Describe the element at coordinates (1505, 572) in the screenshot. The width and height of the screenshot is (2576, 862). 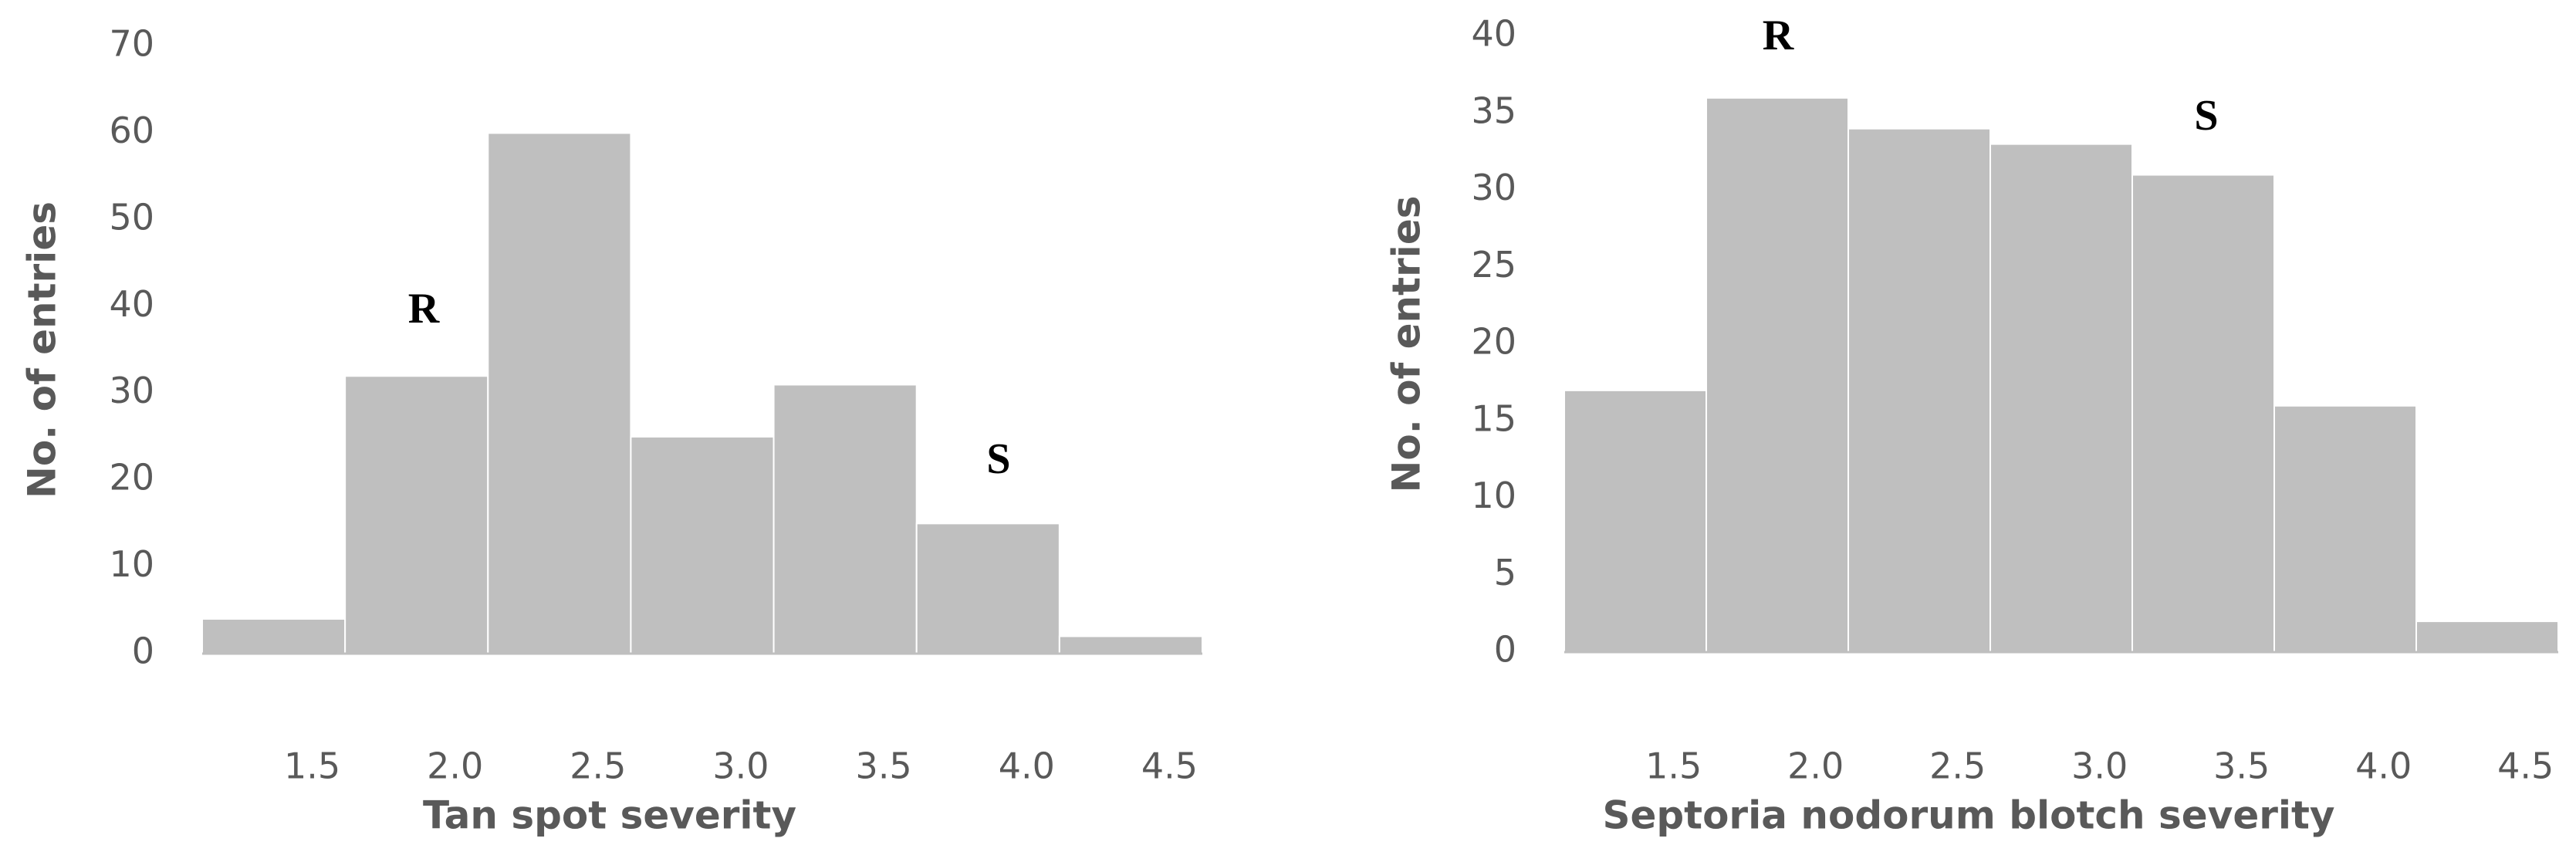
I see `y-tick-label: 5` at that location.